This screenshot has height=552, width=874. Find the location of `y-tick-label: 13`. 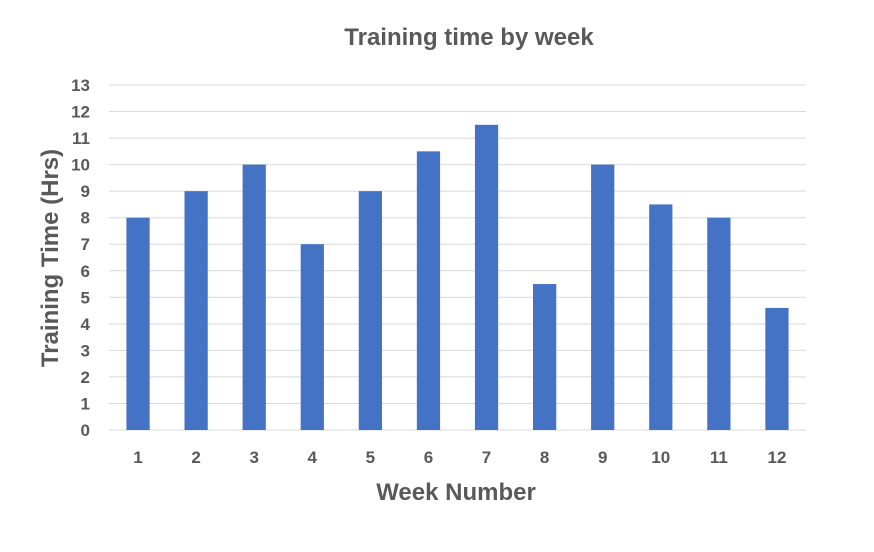

y-tick-label: 13 is located at coordinates (80, 85).